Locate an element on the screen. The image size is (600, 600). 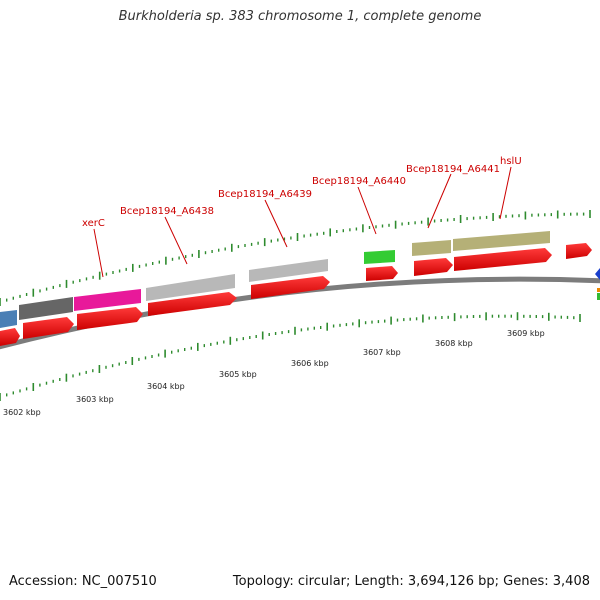
gene-label-hslU: hslU is located at coordinates (511, 161).